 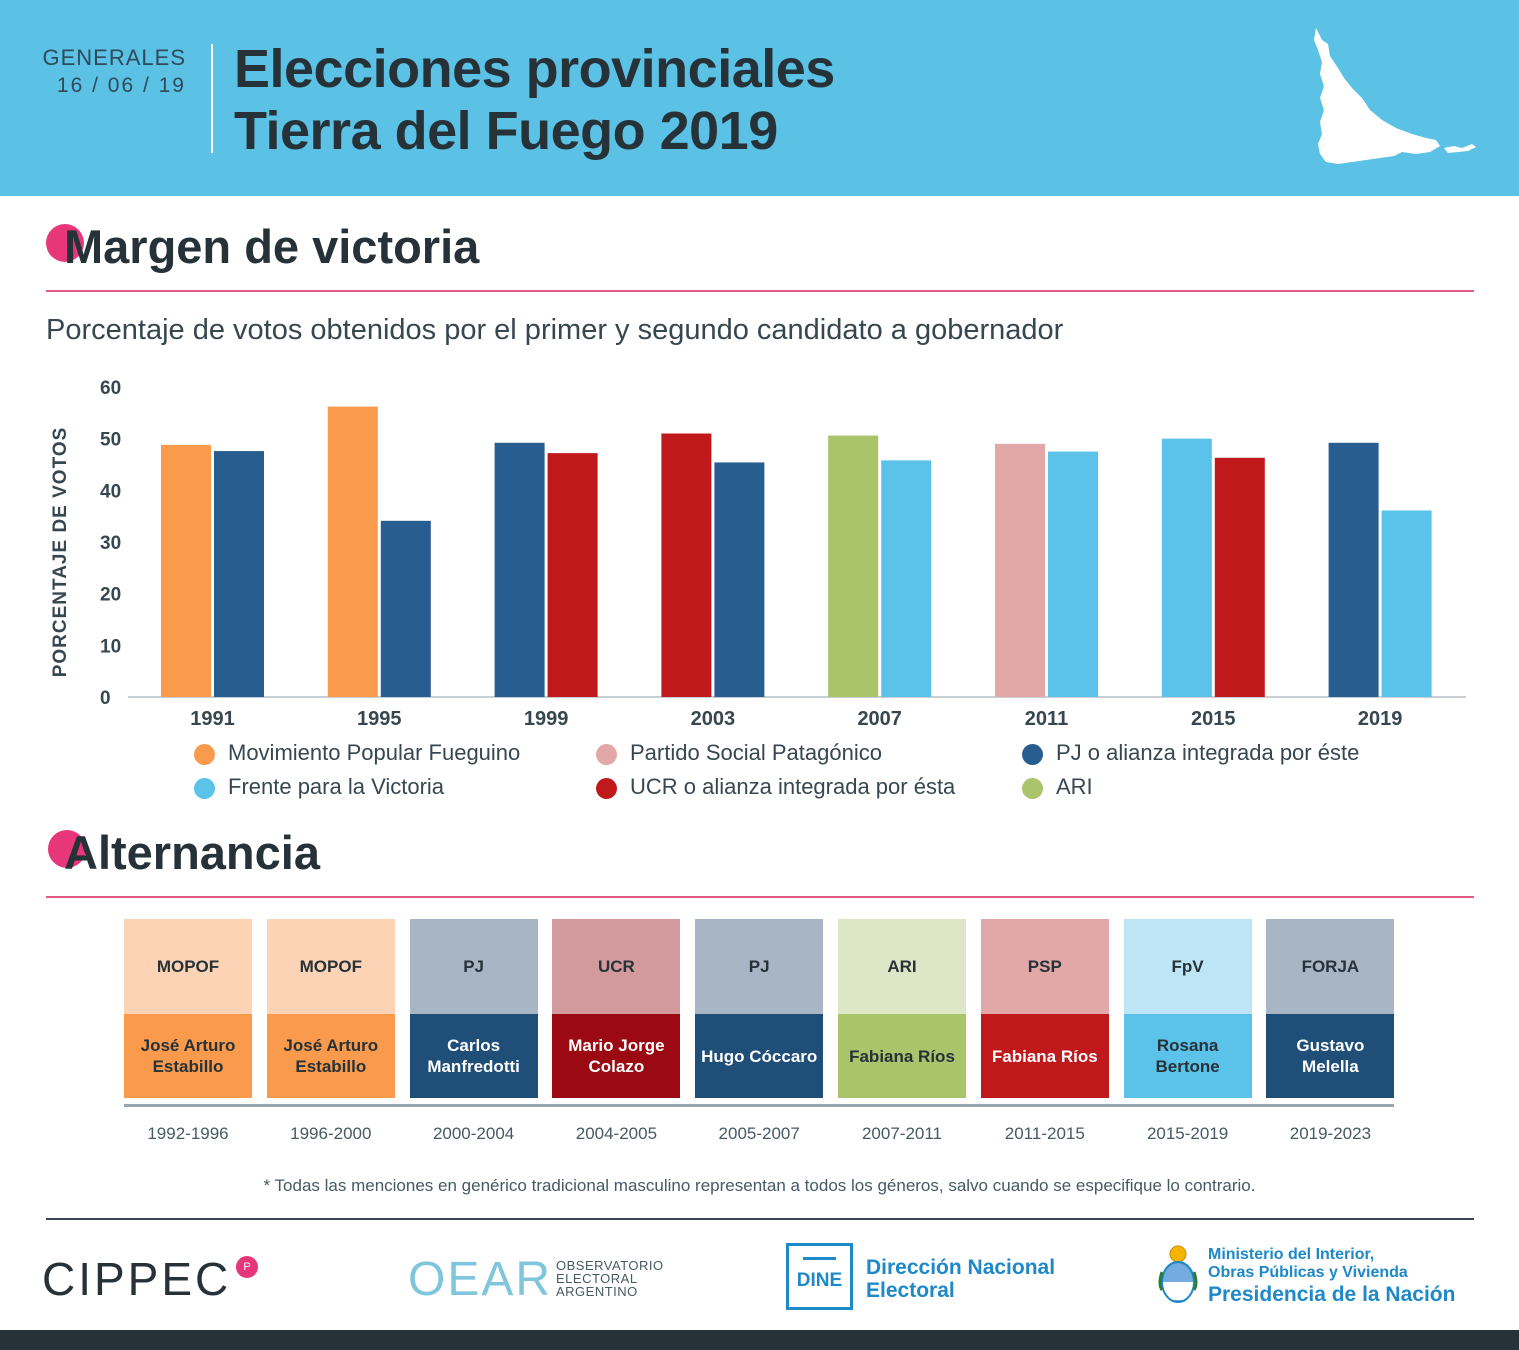 What do you see at coordinates (1187, 1133) in the screenshot?
I see `term-period: 2015-2019` at bounding box center [1187, 1133].